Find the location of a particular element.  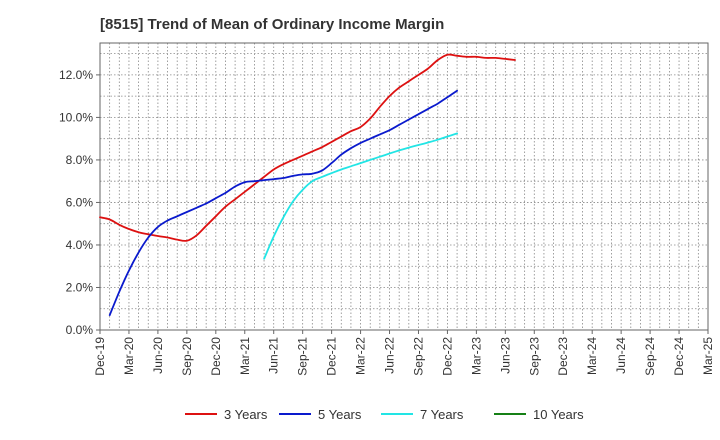

y-tick-label: 8.0% is located at coordinates (80, 160).